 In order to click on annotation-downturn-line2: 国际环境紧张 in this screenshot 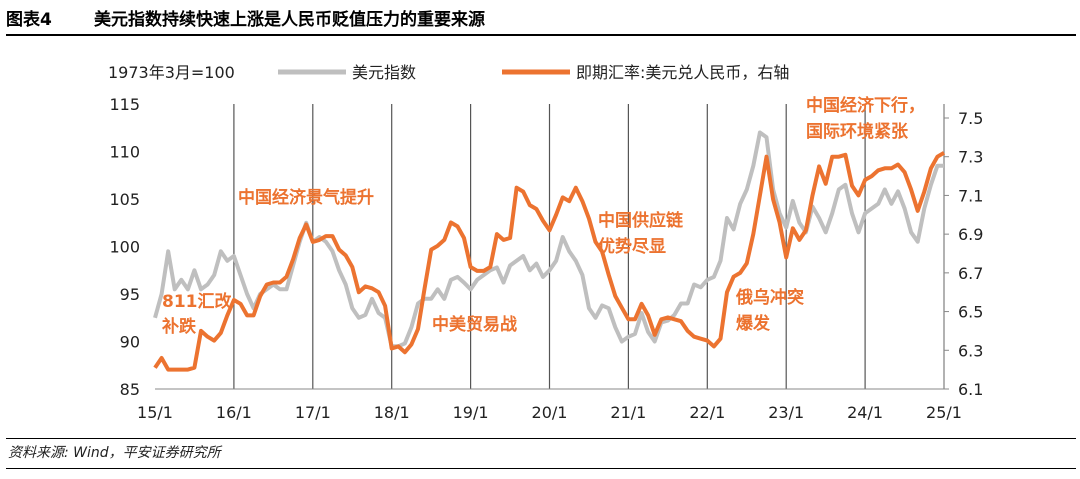, I will do `click(857, 131)`.